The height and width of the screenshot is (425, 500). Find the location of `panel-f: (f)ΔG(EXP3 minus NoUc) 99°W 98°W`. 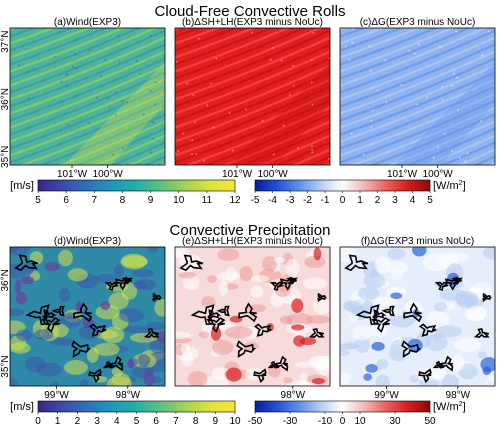

panel-f: (f)ΔG(EXP3 minus NoUc) 99°W 98°W is located at coordinates (417, 318).